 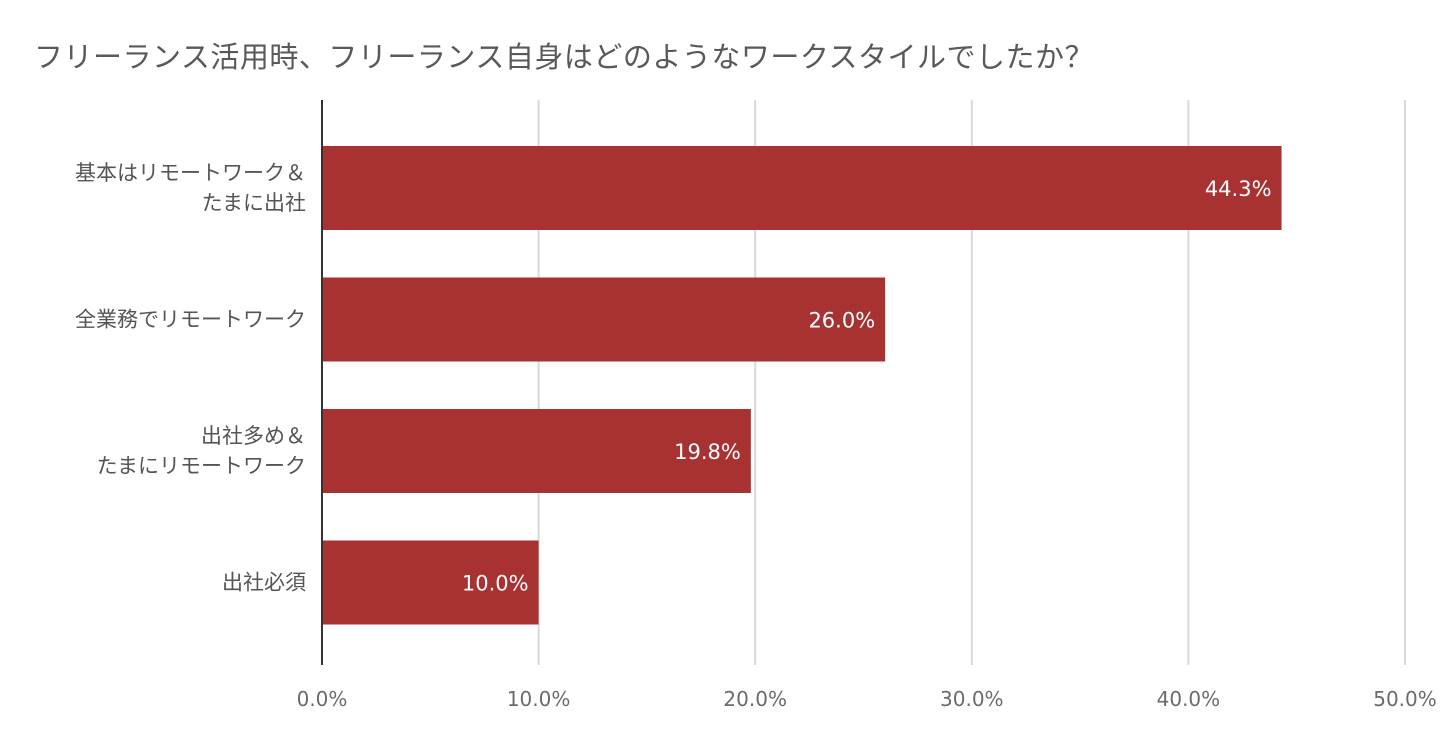 What do you see at coordinates (190, 173) in the screenshot?
I see `category-label: 基本はリモートワーク＆` at bounding box center [190, 173].